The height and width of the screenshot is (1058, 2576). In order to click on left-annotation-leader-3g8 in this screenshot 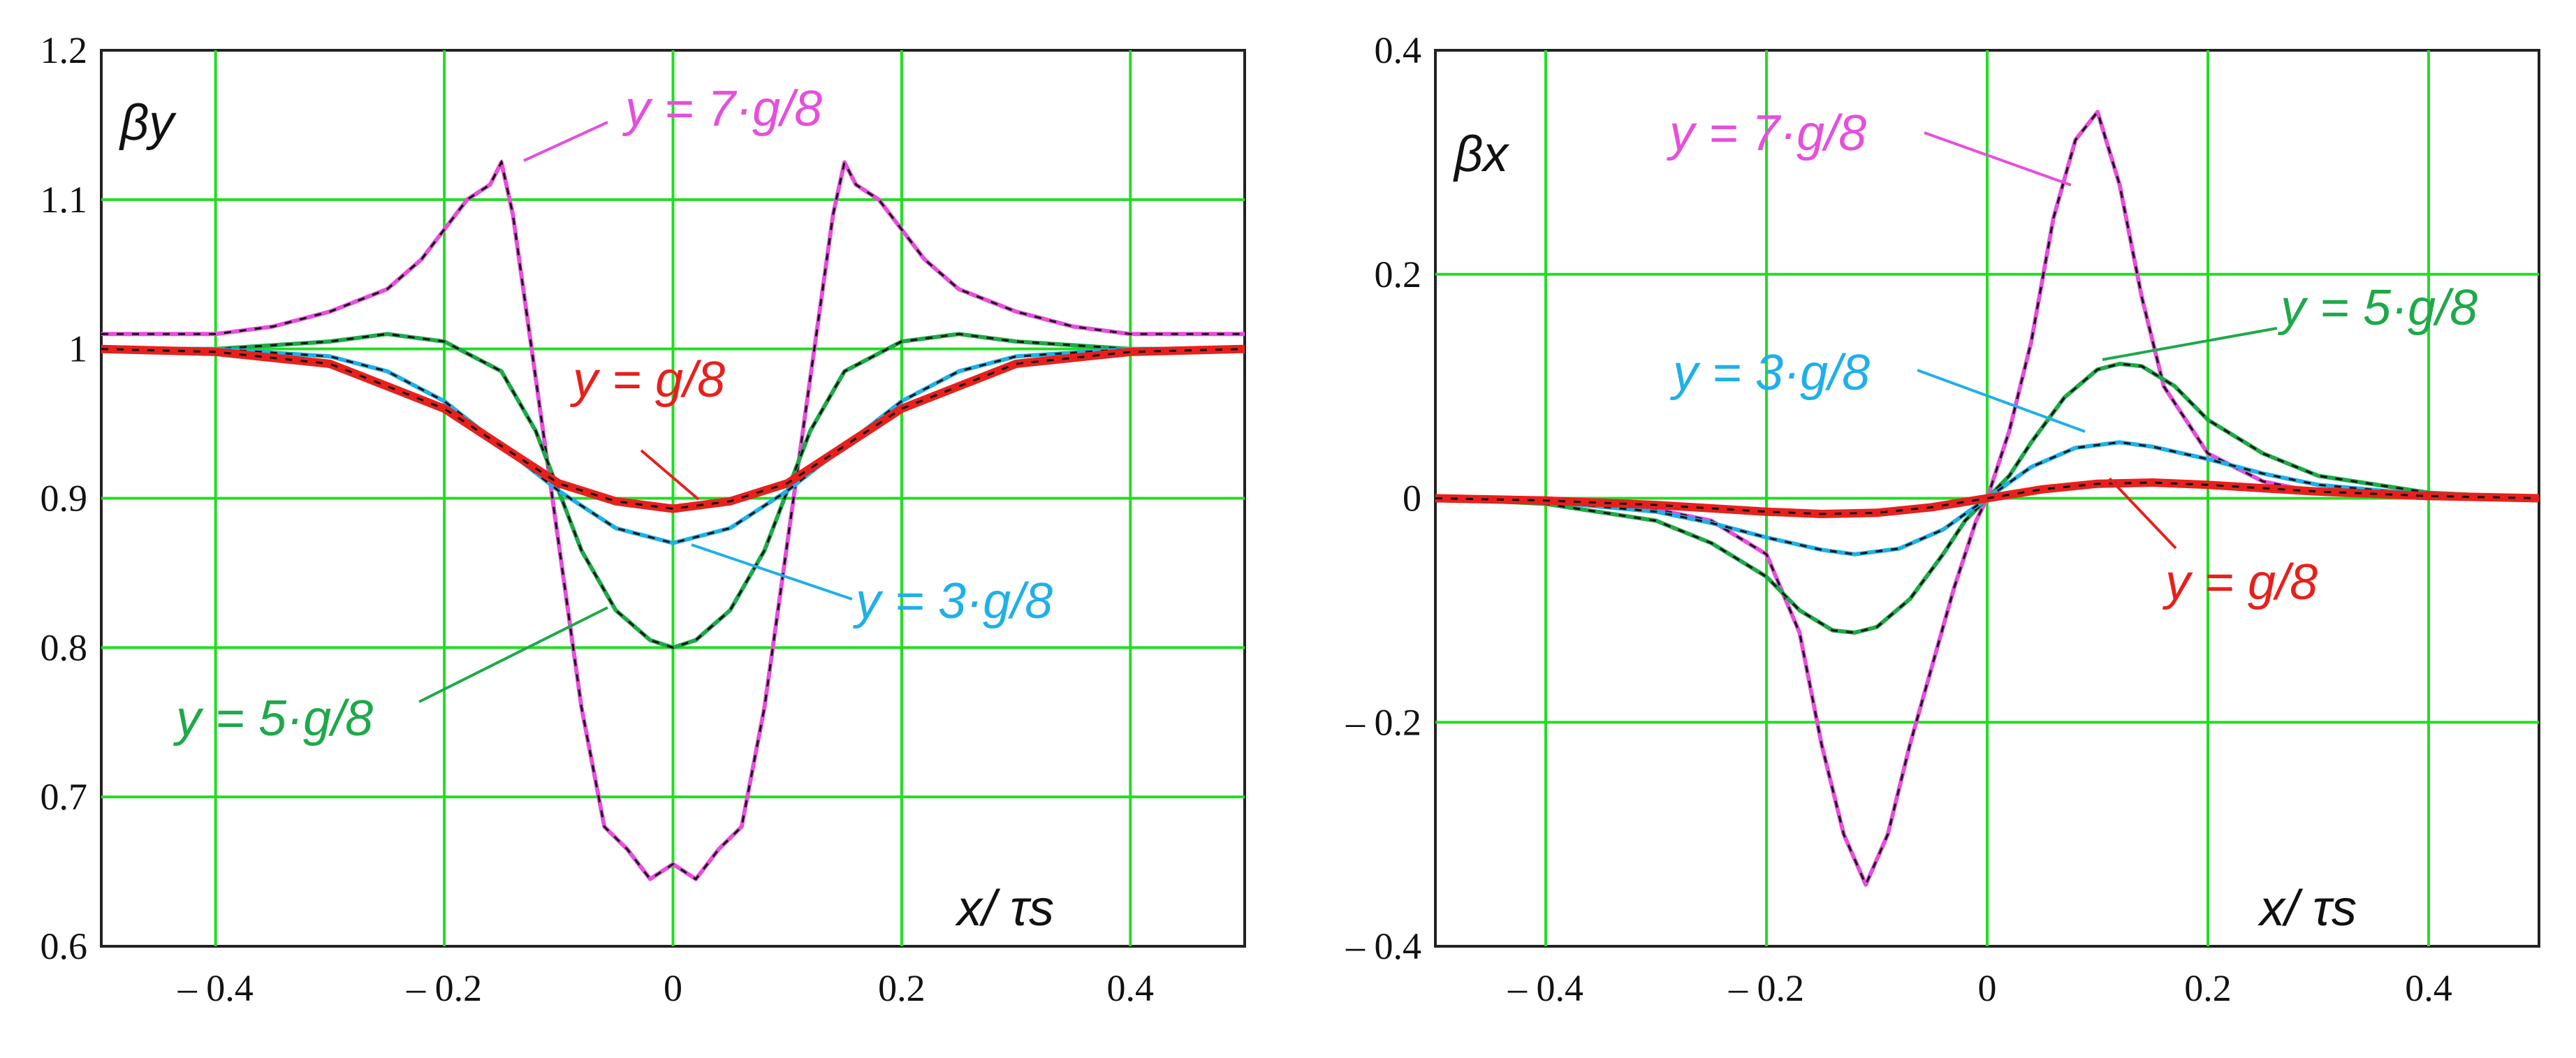, I will do `click(772, 572)`.